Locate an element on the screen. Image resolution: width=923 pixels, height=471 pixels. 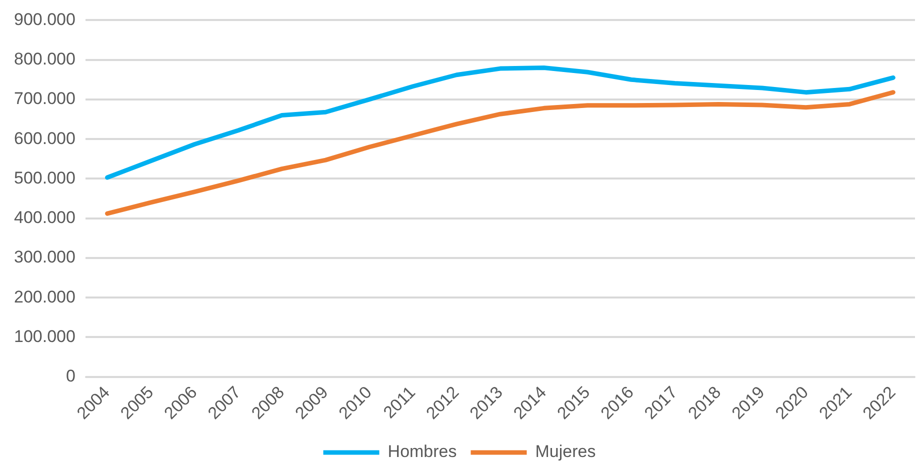
legend-label: Mujeres is located at coordinates (565, 452).